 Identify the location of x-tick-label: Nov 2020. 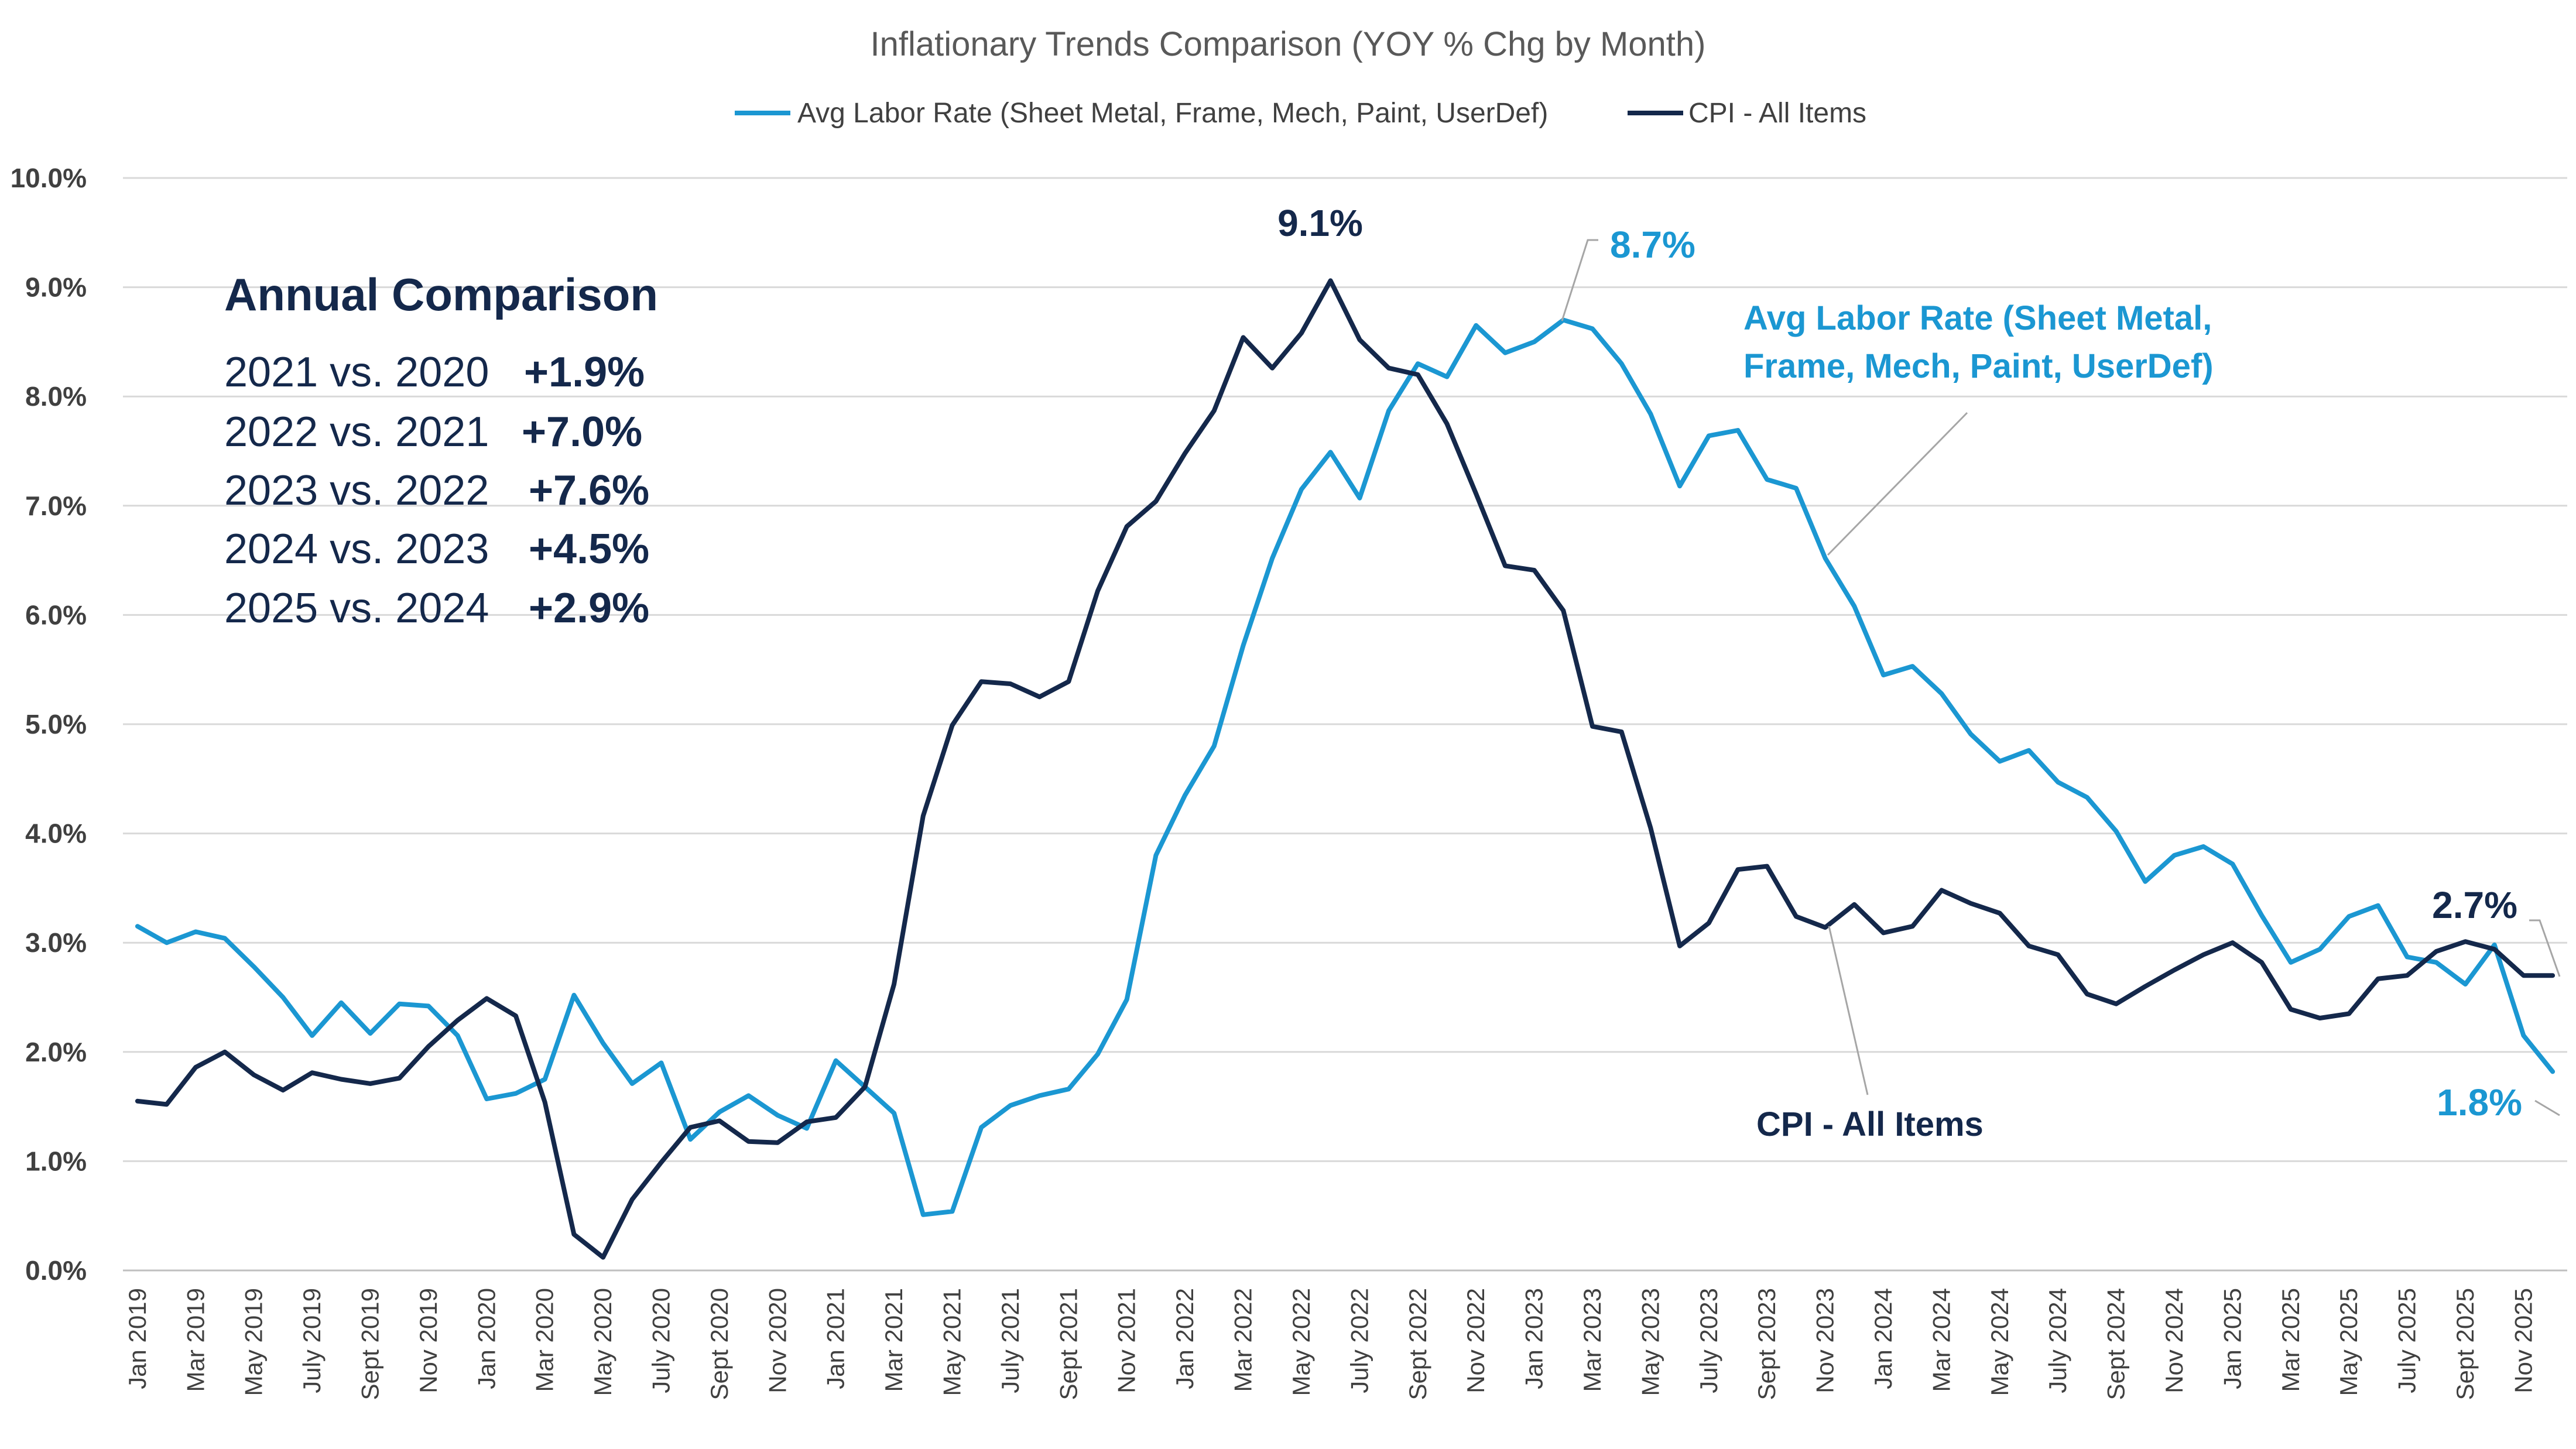
(777, 1341).